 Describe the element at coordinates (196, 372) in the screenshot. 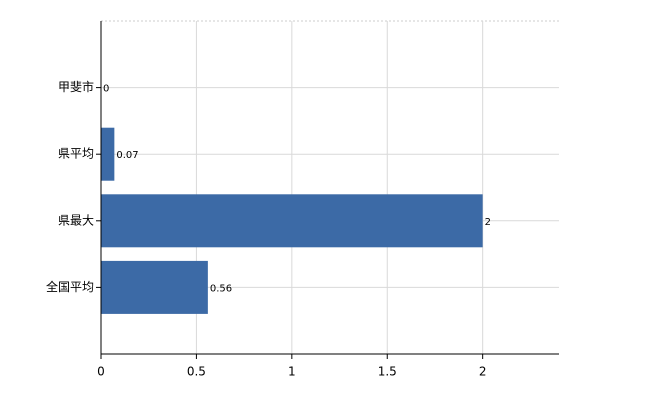

I see `x-tick-label: 0.5` at that location.